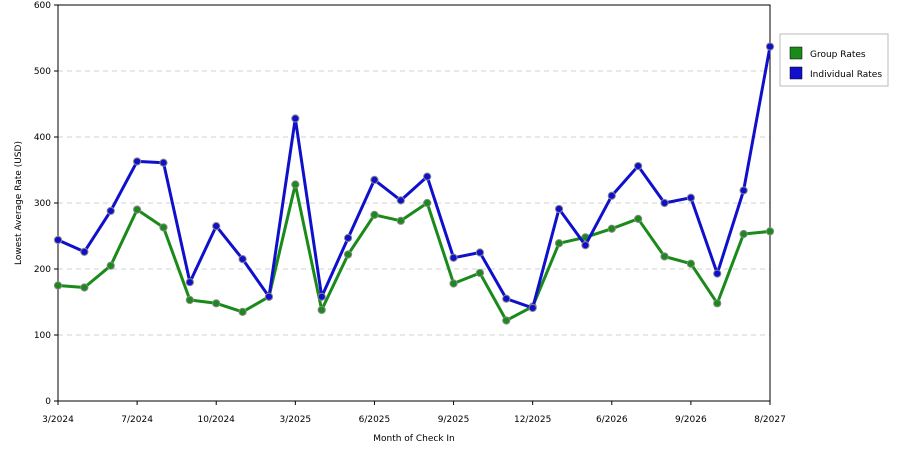  I want to click on x-tick-label: 3/2025, so click(295, 420).